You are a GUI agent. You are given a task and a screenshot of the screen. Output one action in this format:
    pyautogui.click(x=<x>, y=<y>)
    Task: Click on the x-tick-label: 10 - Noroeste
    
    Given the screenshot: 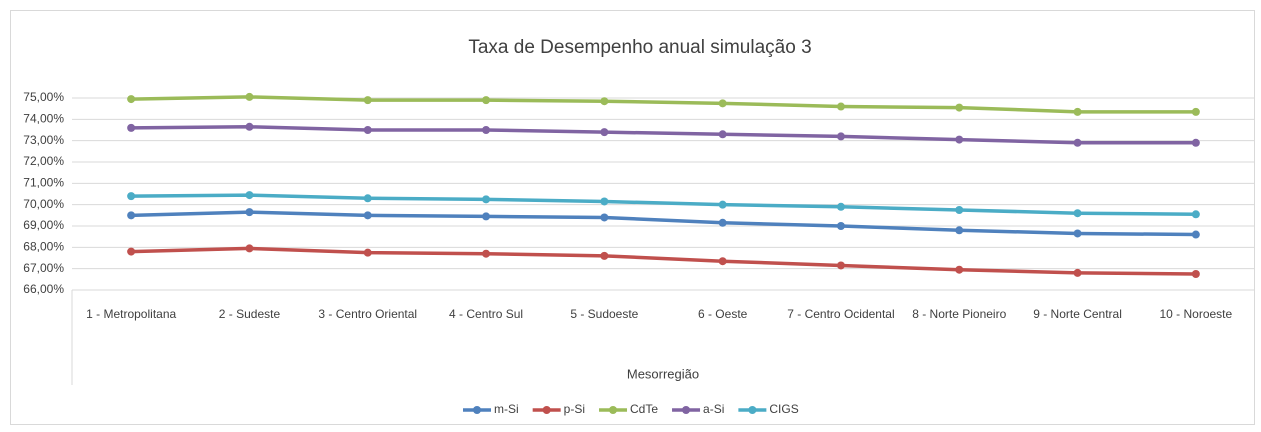 What is the action you would take?
    pyautogui.click(x=1195, y=314)
    